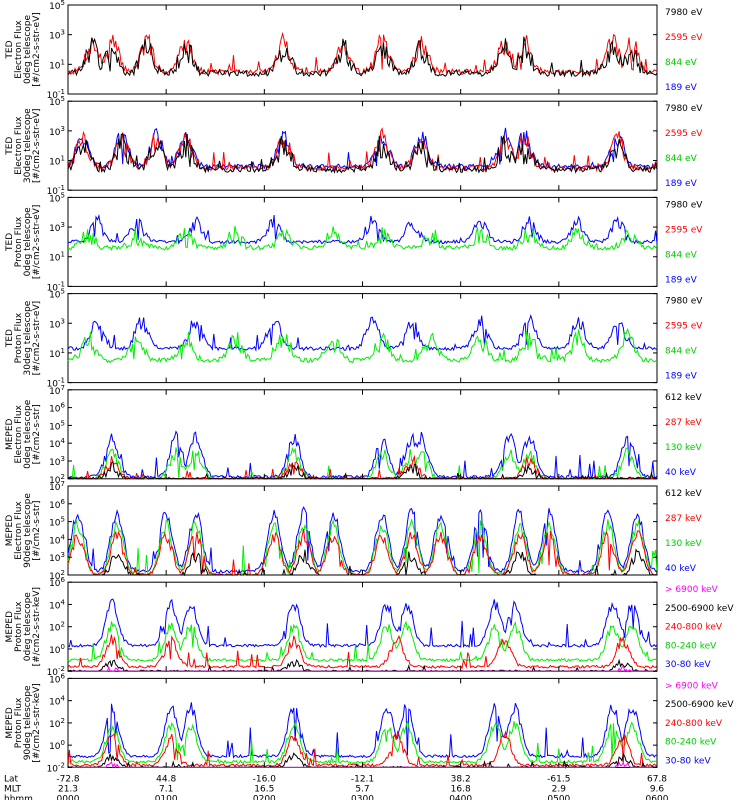 The height and width of the screenshot is (800, 750). Describe the element at coordinates (18, 797) in the screenshot. I see `x-axis-row-label: hhmm` at that location.